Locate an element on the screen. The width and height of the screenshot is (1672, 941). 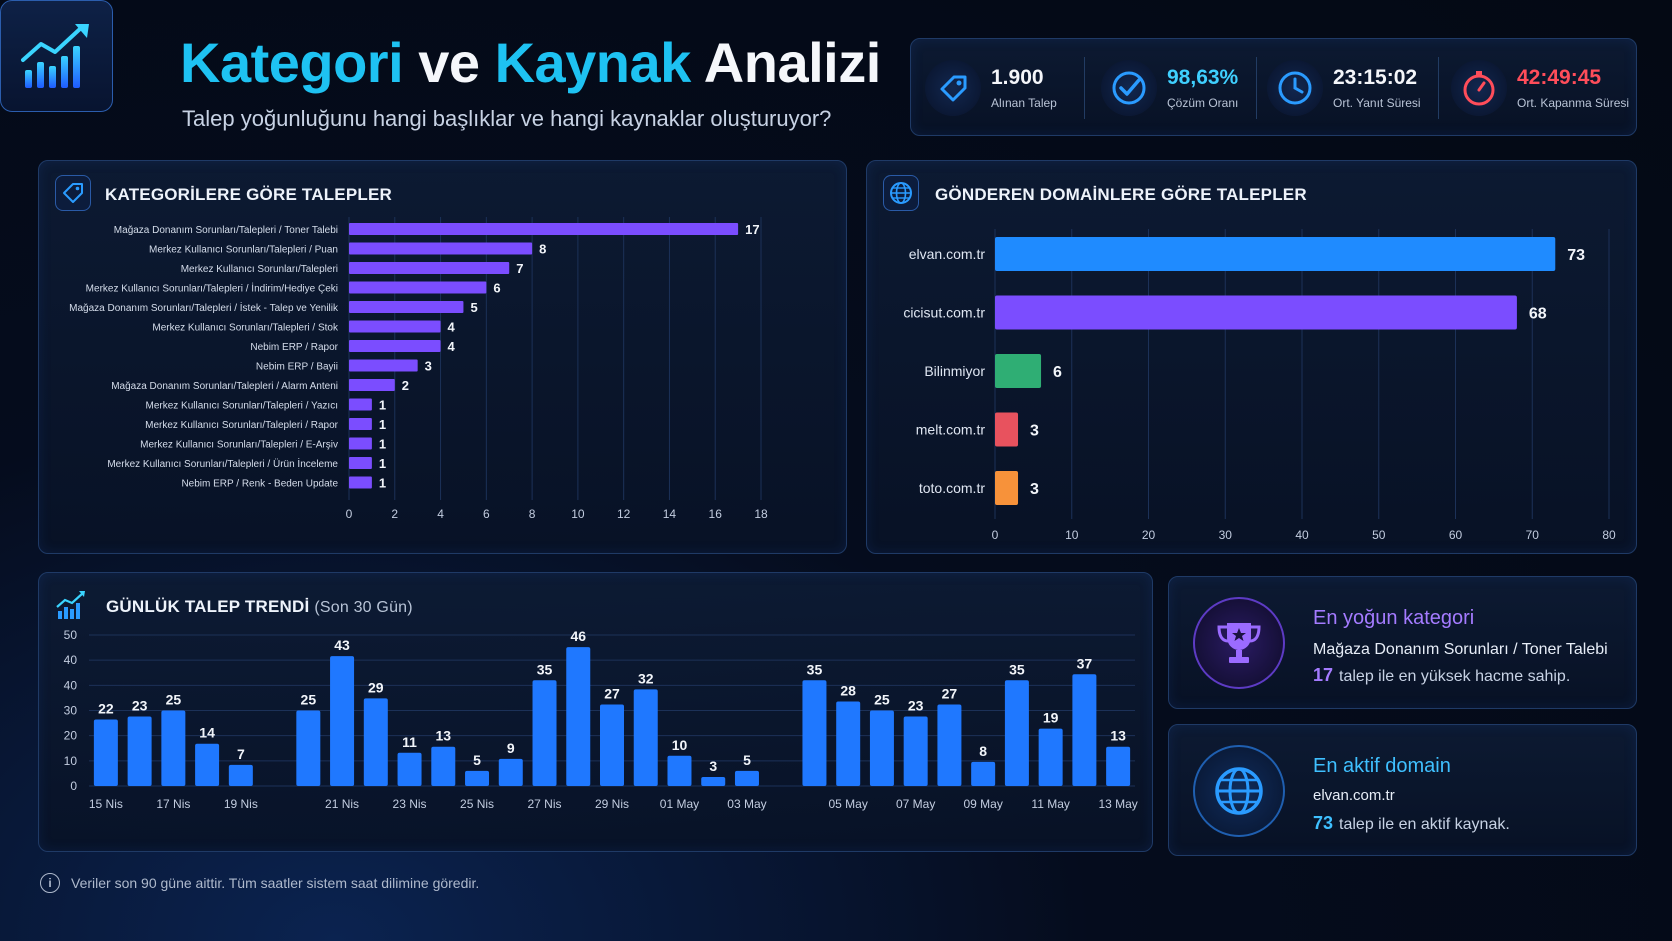
bar-value-label: 8 is located at coordinates (542, 249).